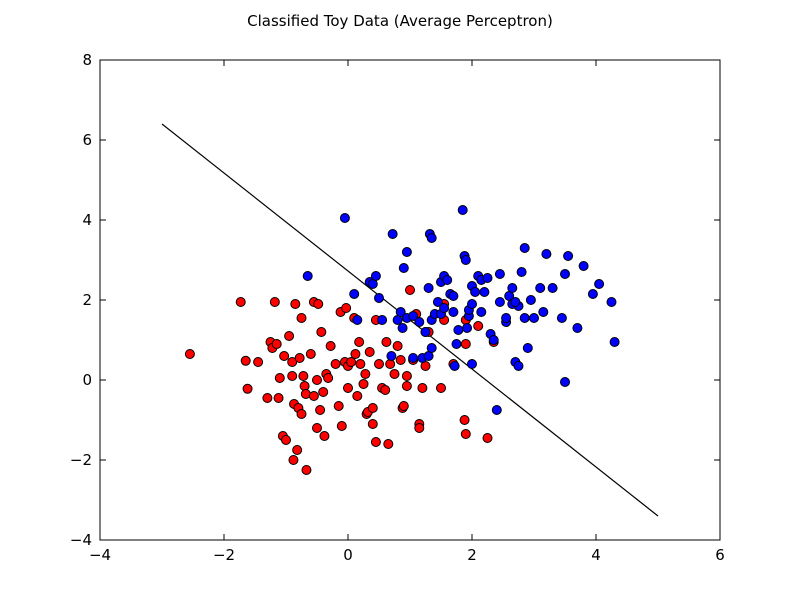  Describe the element at coordinates (87, 300) in the screenshot. I see `y-tick-label: 2` at that location.